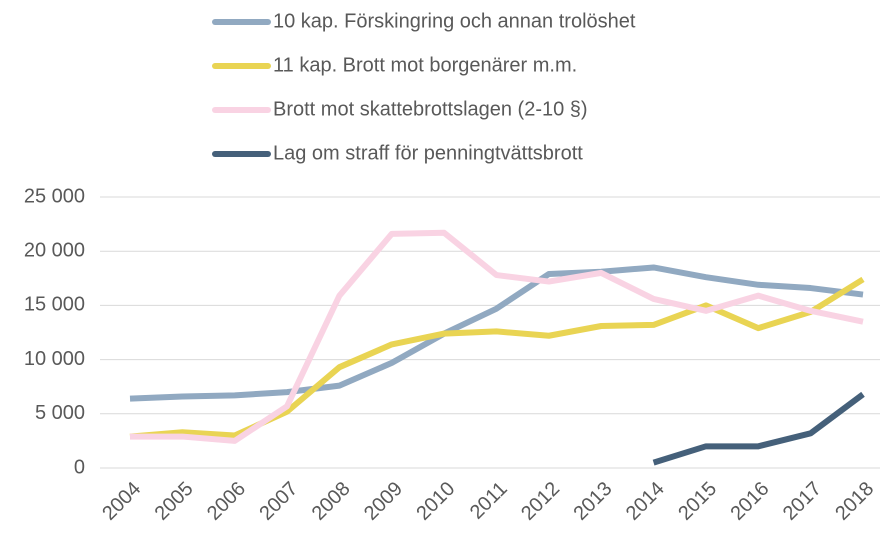 This screenshot has width=881, height=536. Describe the element at coordinates (428, 153) in the screenshot. I see `legend-label: Lag om straff för penningtvättsbrott` at that location.